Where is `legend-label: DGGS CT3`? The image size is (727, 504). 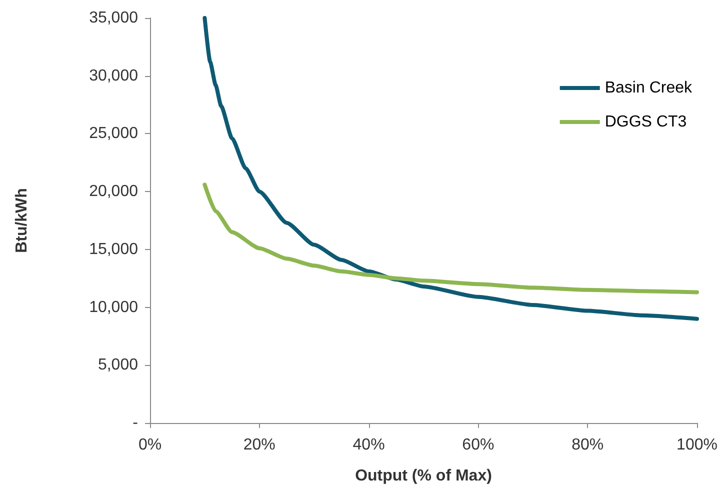
legend-label: DGGS CT3 is located at coordinates (645, 122).